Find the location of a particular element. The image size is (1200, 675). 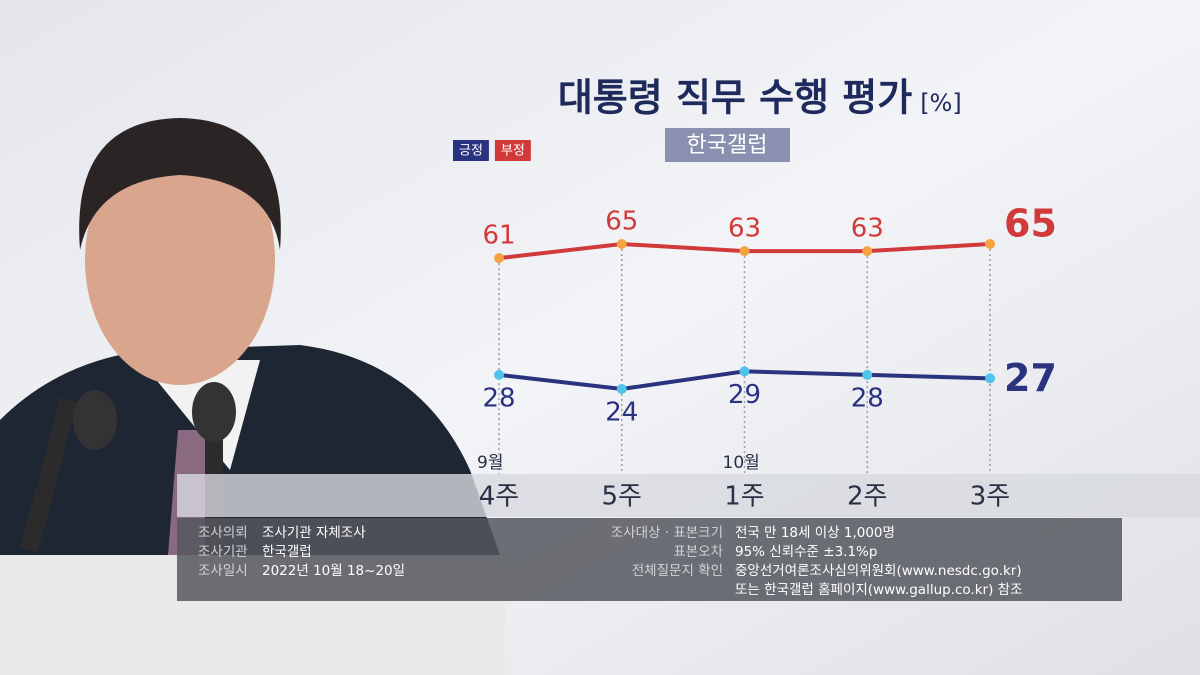

subtitle: 한국갤럽 is located at coordinates (727, 145).